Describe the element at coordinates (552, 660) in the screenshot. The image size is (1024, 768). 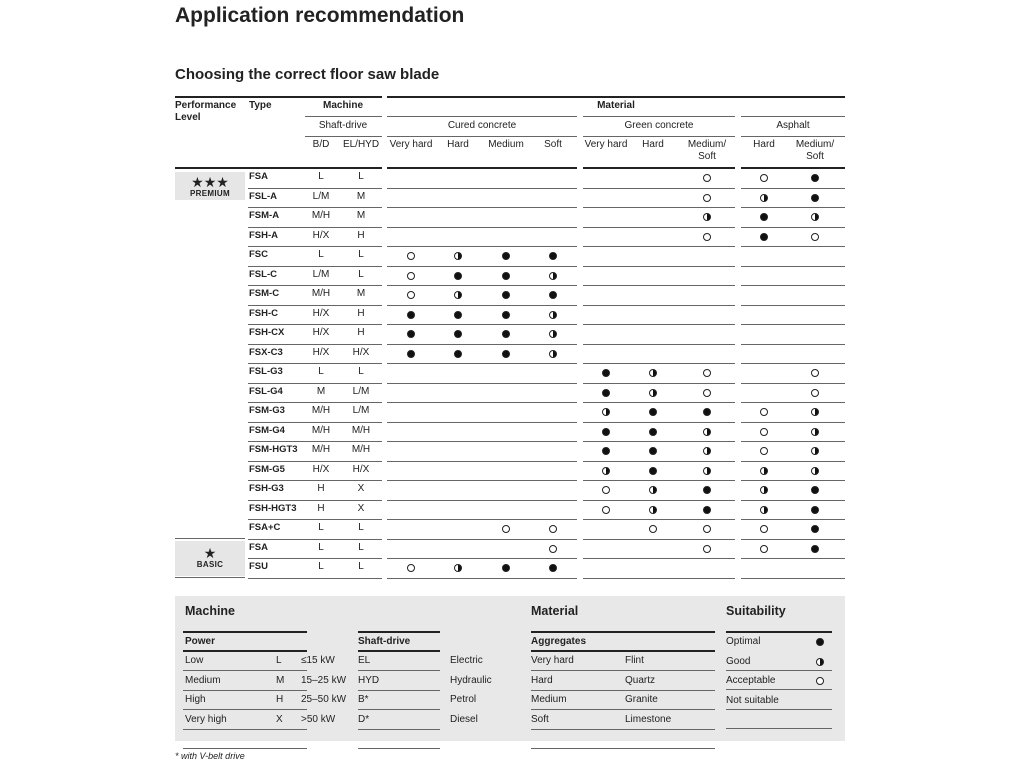
I see `aggregate-hardness: Very hard` at that location.